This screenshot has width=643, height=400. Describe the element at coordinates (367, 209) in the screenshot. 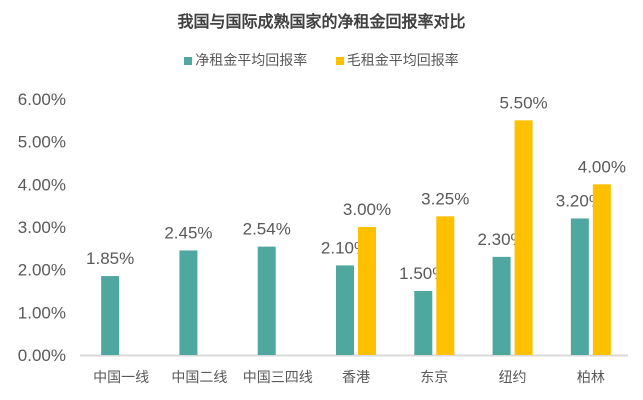

I see `data-label: 3.00%` at that location.